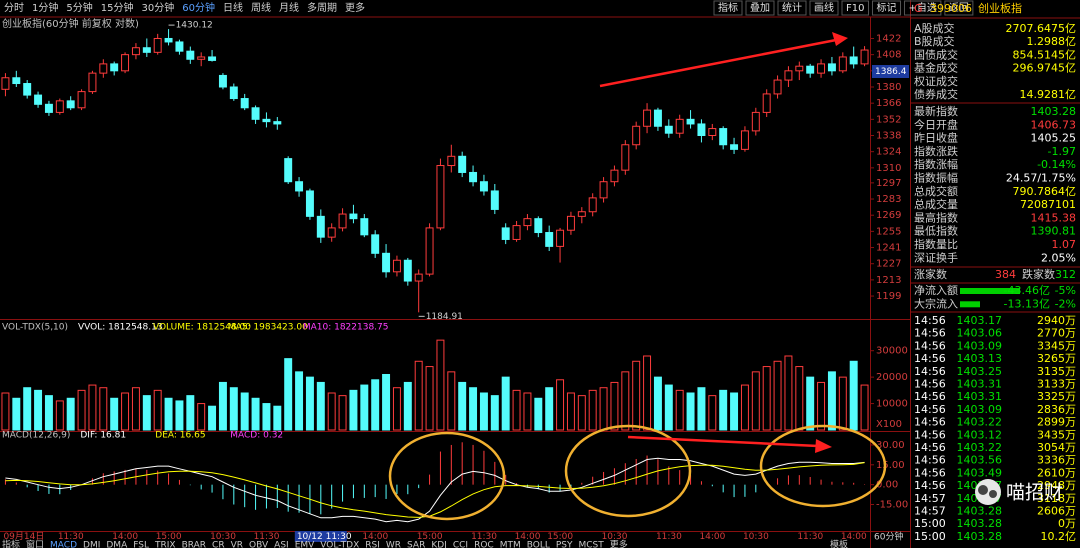 The width and height of the screenshot is (1080, 548). What do you see at coordinates (430, 537) in the screenshot?
I see `x-tick-label: 15:00` at bounding box center [430, 537].